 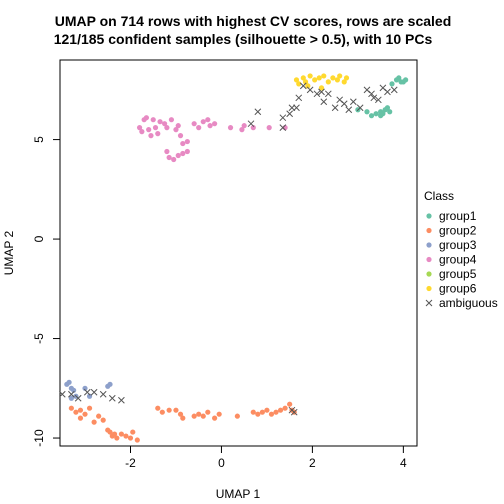 I want to click on legend-label-group4: group4, so click(x=458, y=260).